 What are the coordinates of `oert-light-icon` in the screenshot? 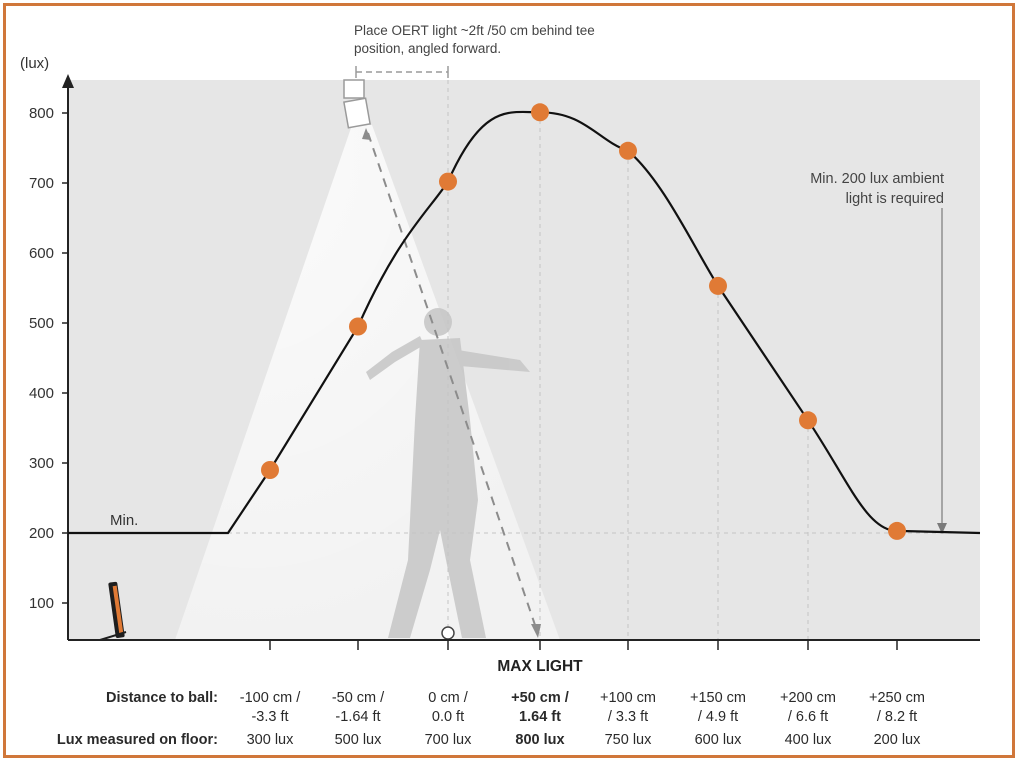 It's located at (357, 104).